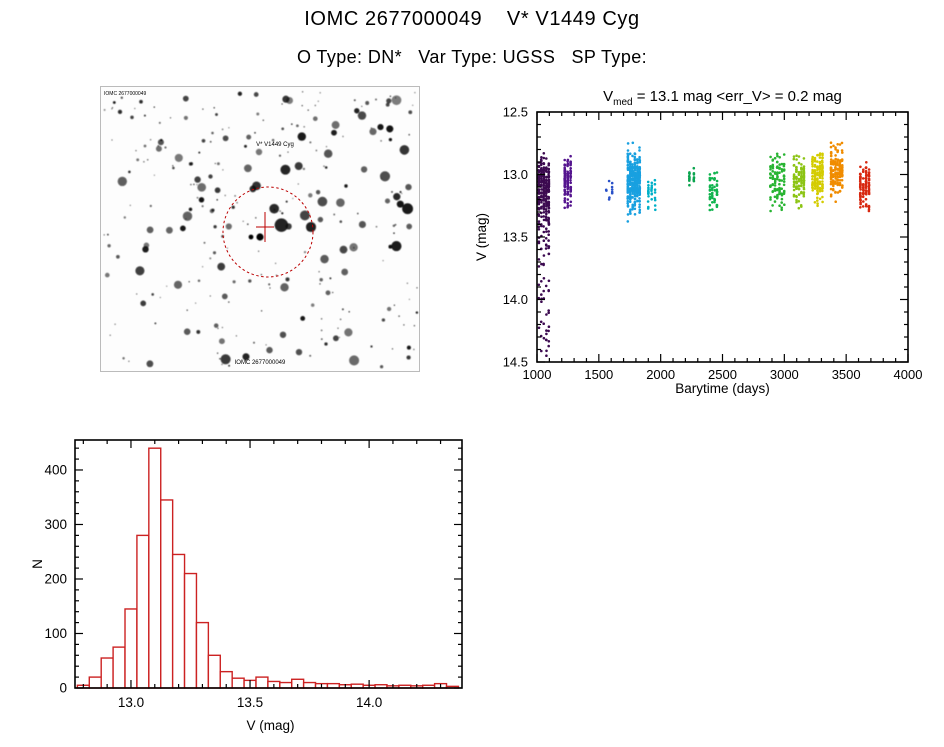 Image resolution: width=944 pixels, height=747 pixels. I want to click on y-tick-label: 14.5, so click(515, 362).